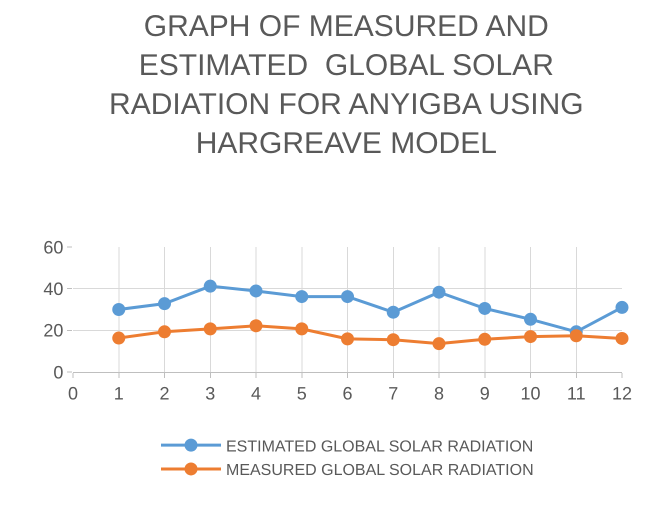 The width and height of the screenshot is (666, 529). What do you see at coordinates (530, 394) in the screenshot?
I see `x-tick-label: 10` at bounding box center [530, 394].